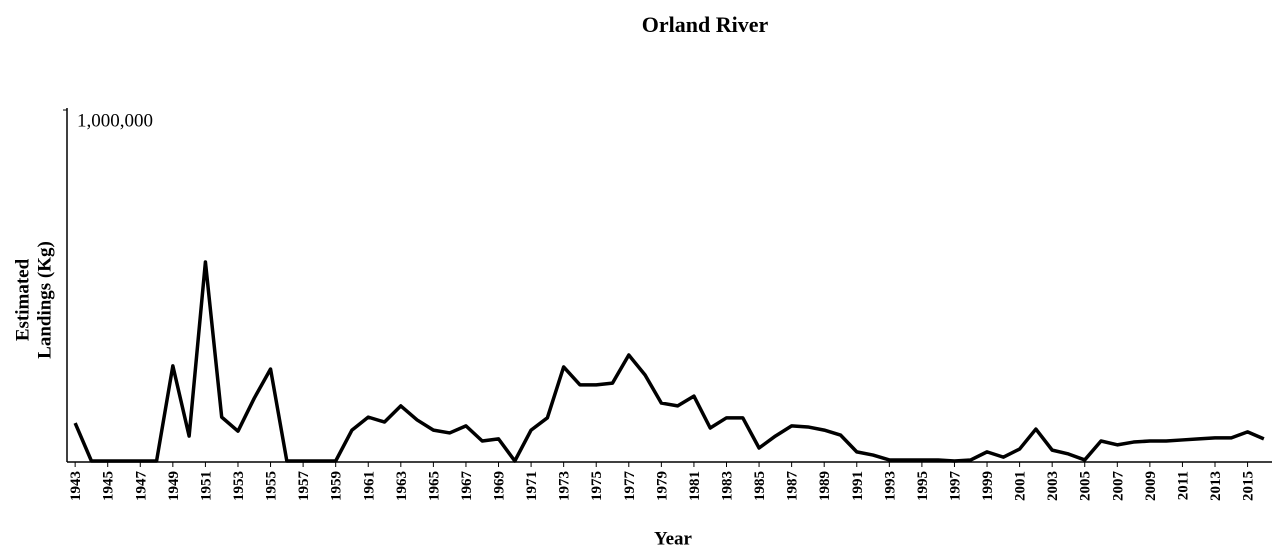  Describe the element at coordinates (662, 486) in the screenshot. I see `x-tick-label: 1979` at that location.